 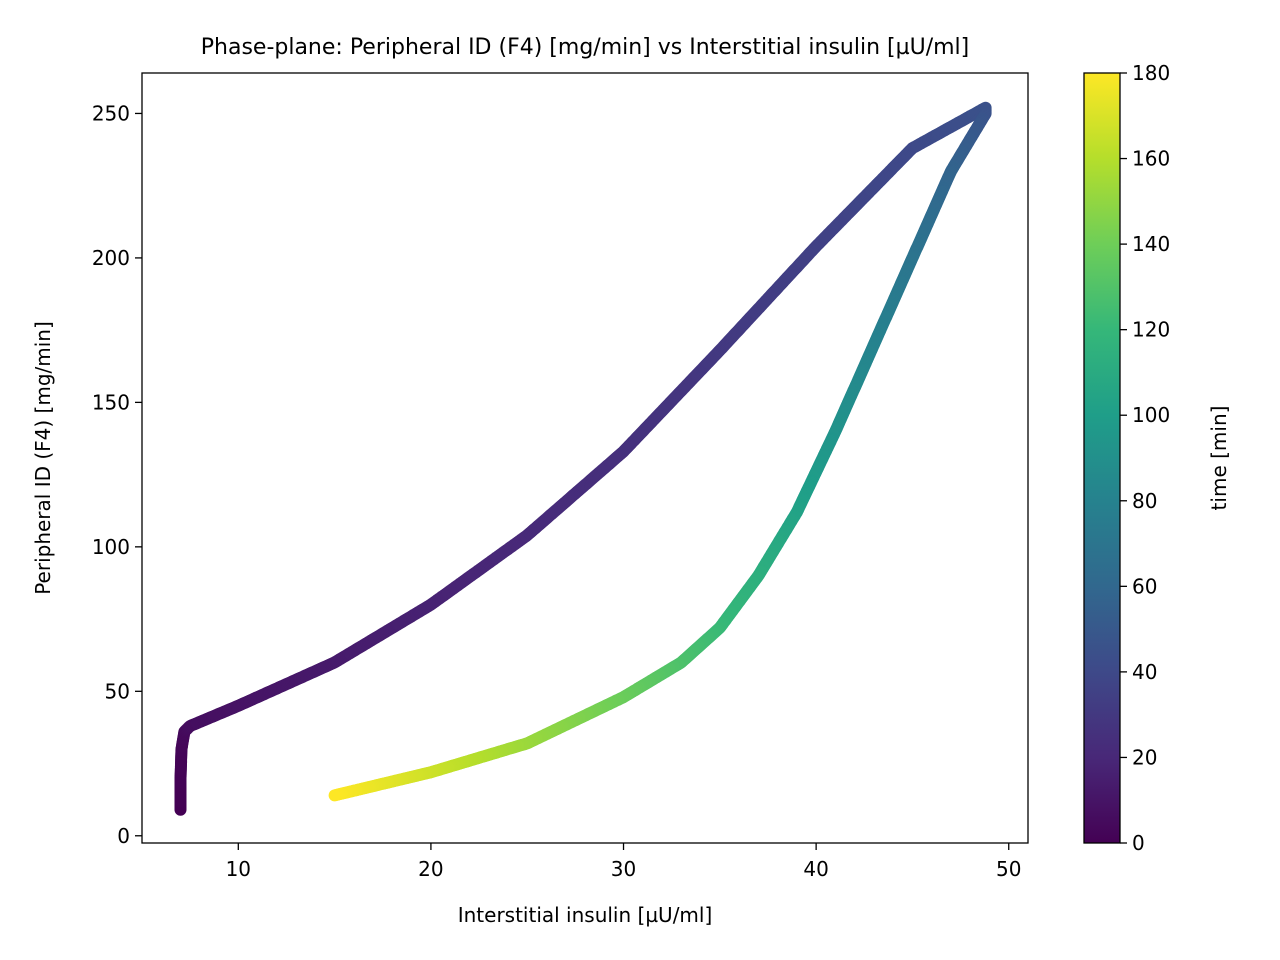 I want to click on y-tick-label: 250, so click(x=111, y=113).